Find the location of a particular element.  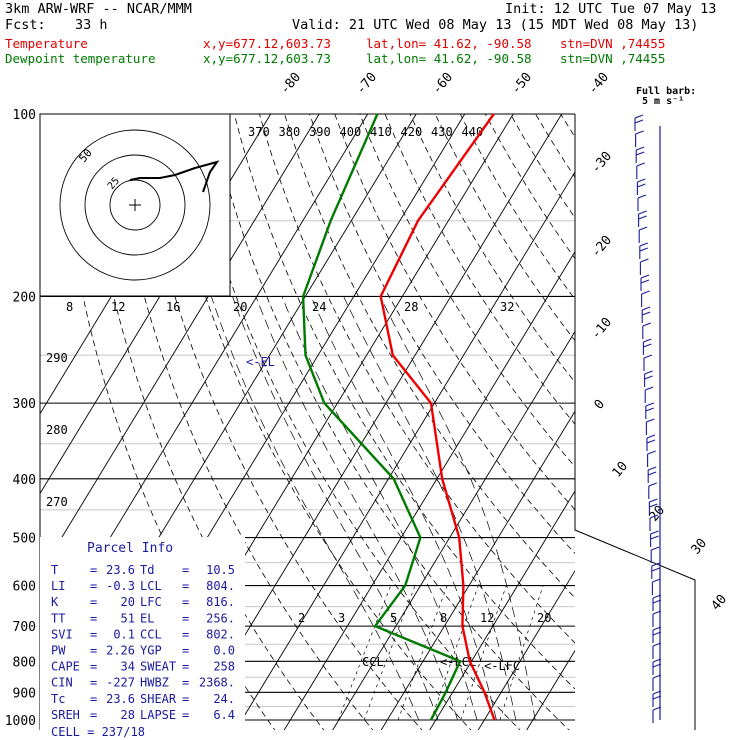

parcel-value: 258 is located at coordinates (224, 667).